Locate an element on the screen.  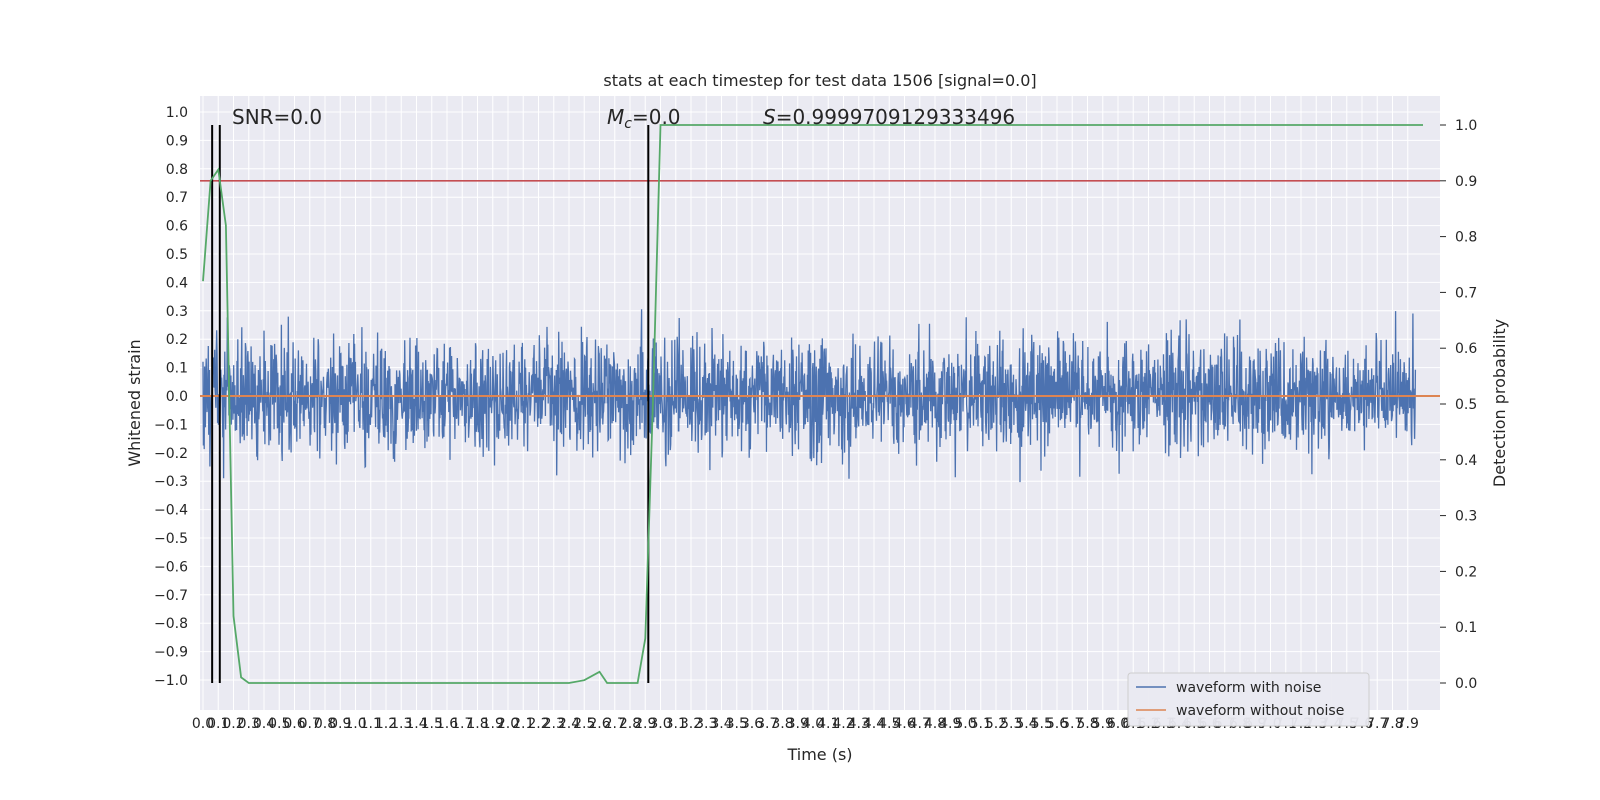
legend-box is located at coordinates (1248, 699).